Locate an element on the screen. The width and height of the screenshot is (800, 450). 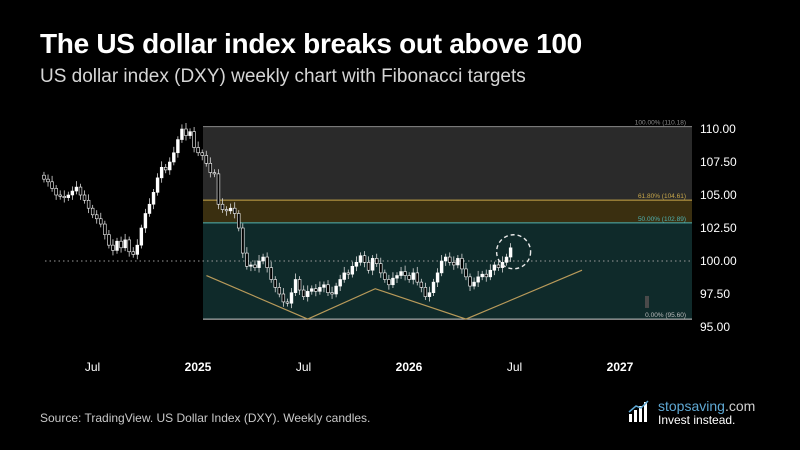
y-tick-label: 102.50 is located at coordinates (718, 228).